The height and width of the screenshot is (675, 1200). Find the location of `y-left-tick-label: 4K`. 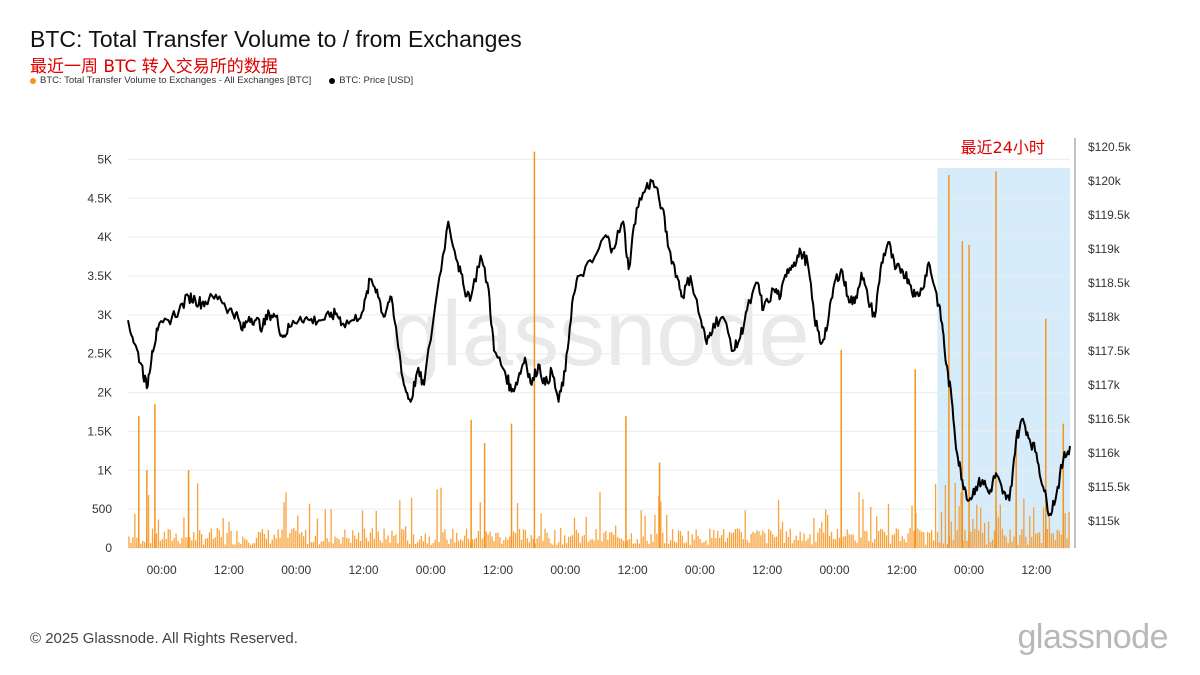

y-left-tick-label: 4K is located at coordinates (104, 237).